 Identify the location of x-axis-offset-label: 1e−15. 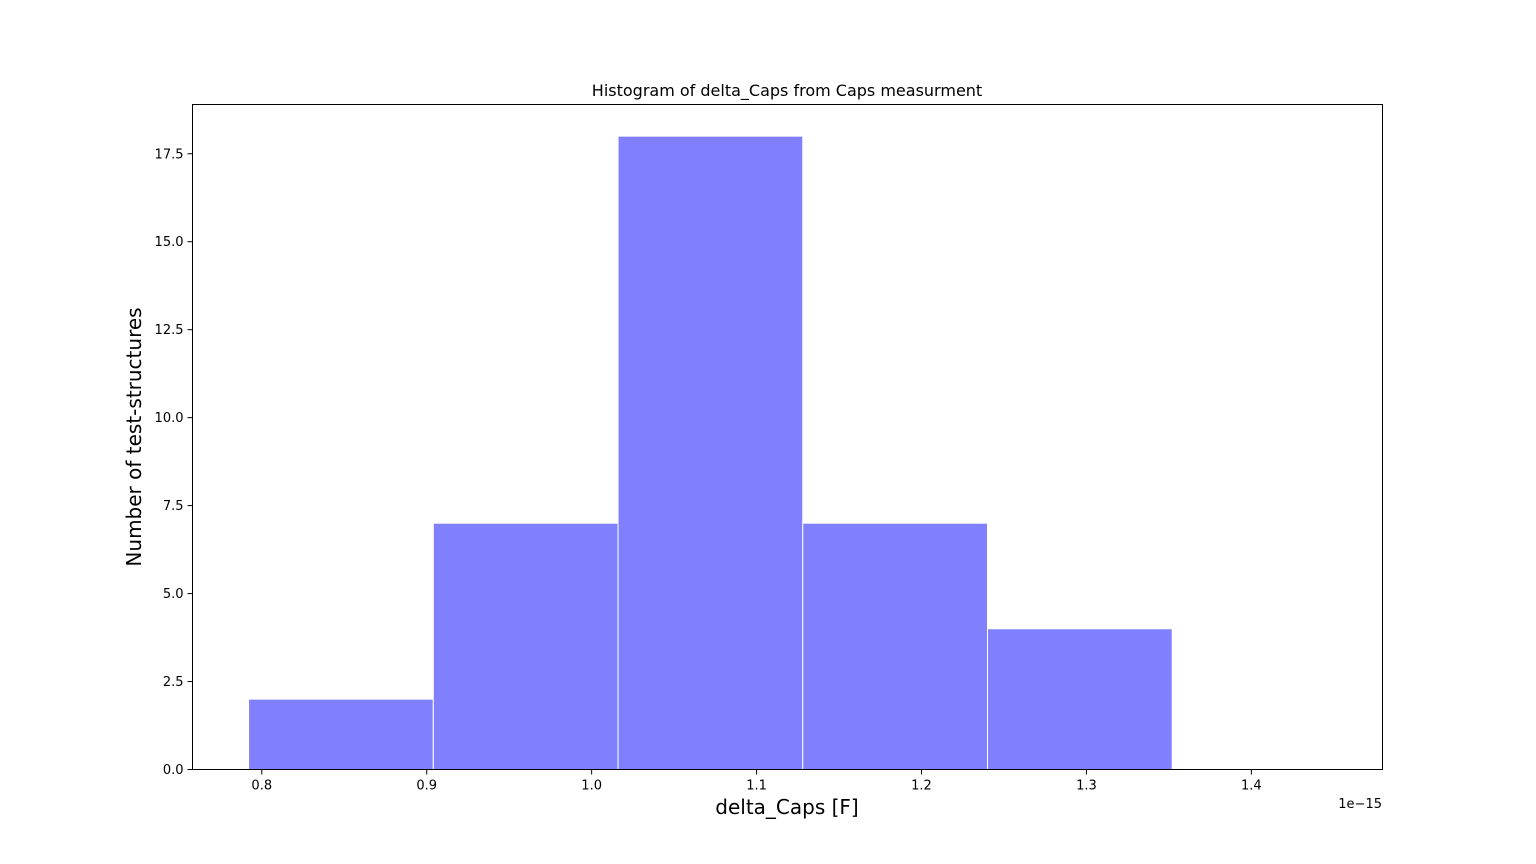
(1360, 804).